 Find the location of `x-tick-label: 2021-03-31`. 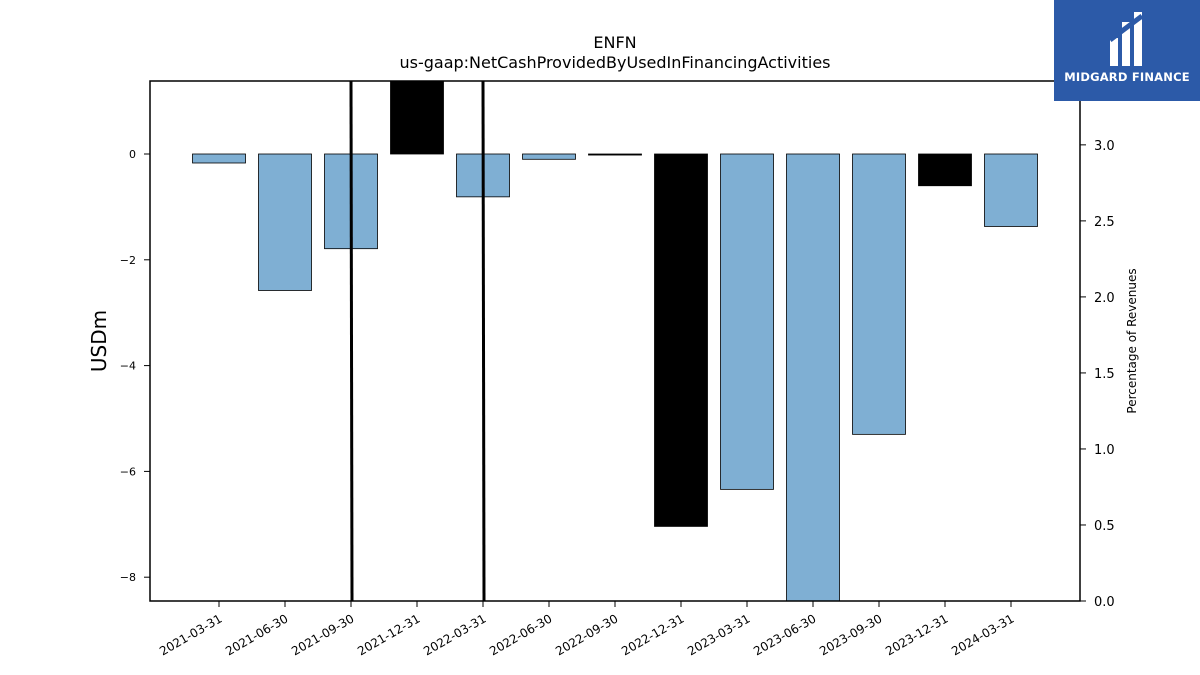

x-tick-label: 2021-03-31 is located at coordinates (190, 634).